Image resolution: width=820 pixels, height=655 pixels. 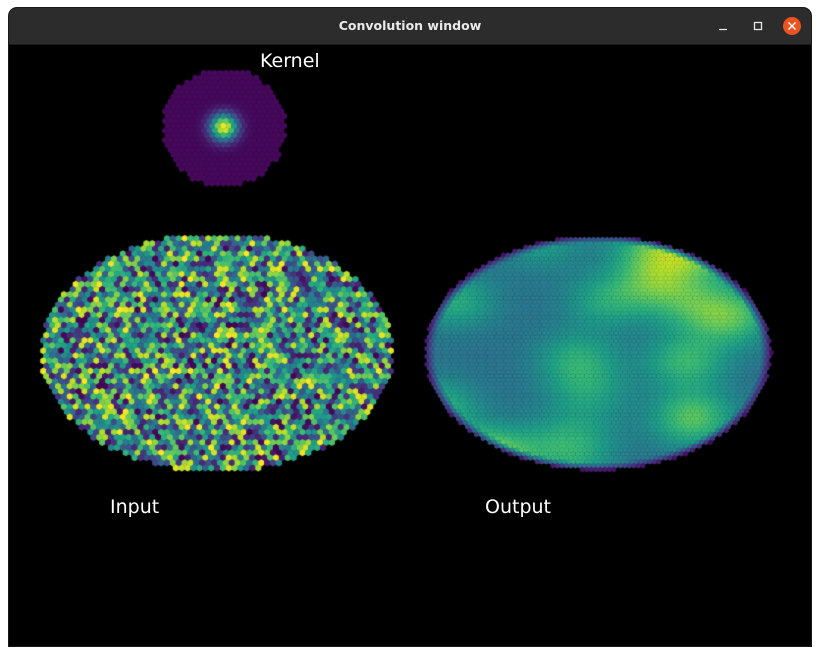 What do you see at coordinates (518, 507) in the screenshot?
I see `output-label: Output` at bounding box center [518, 507].